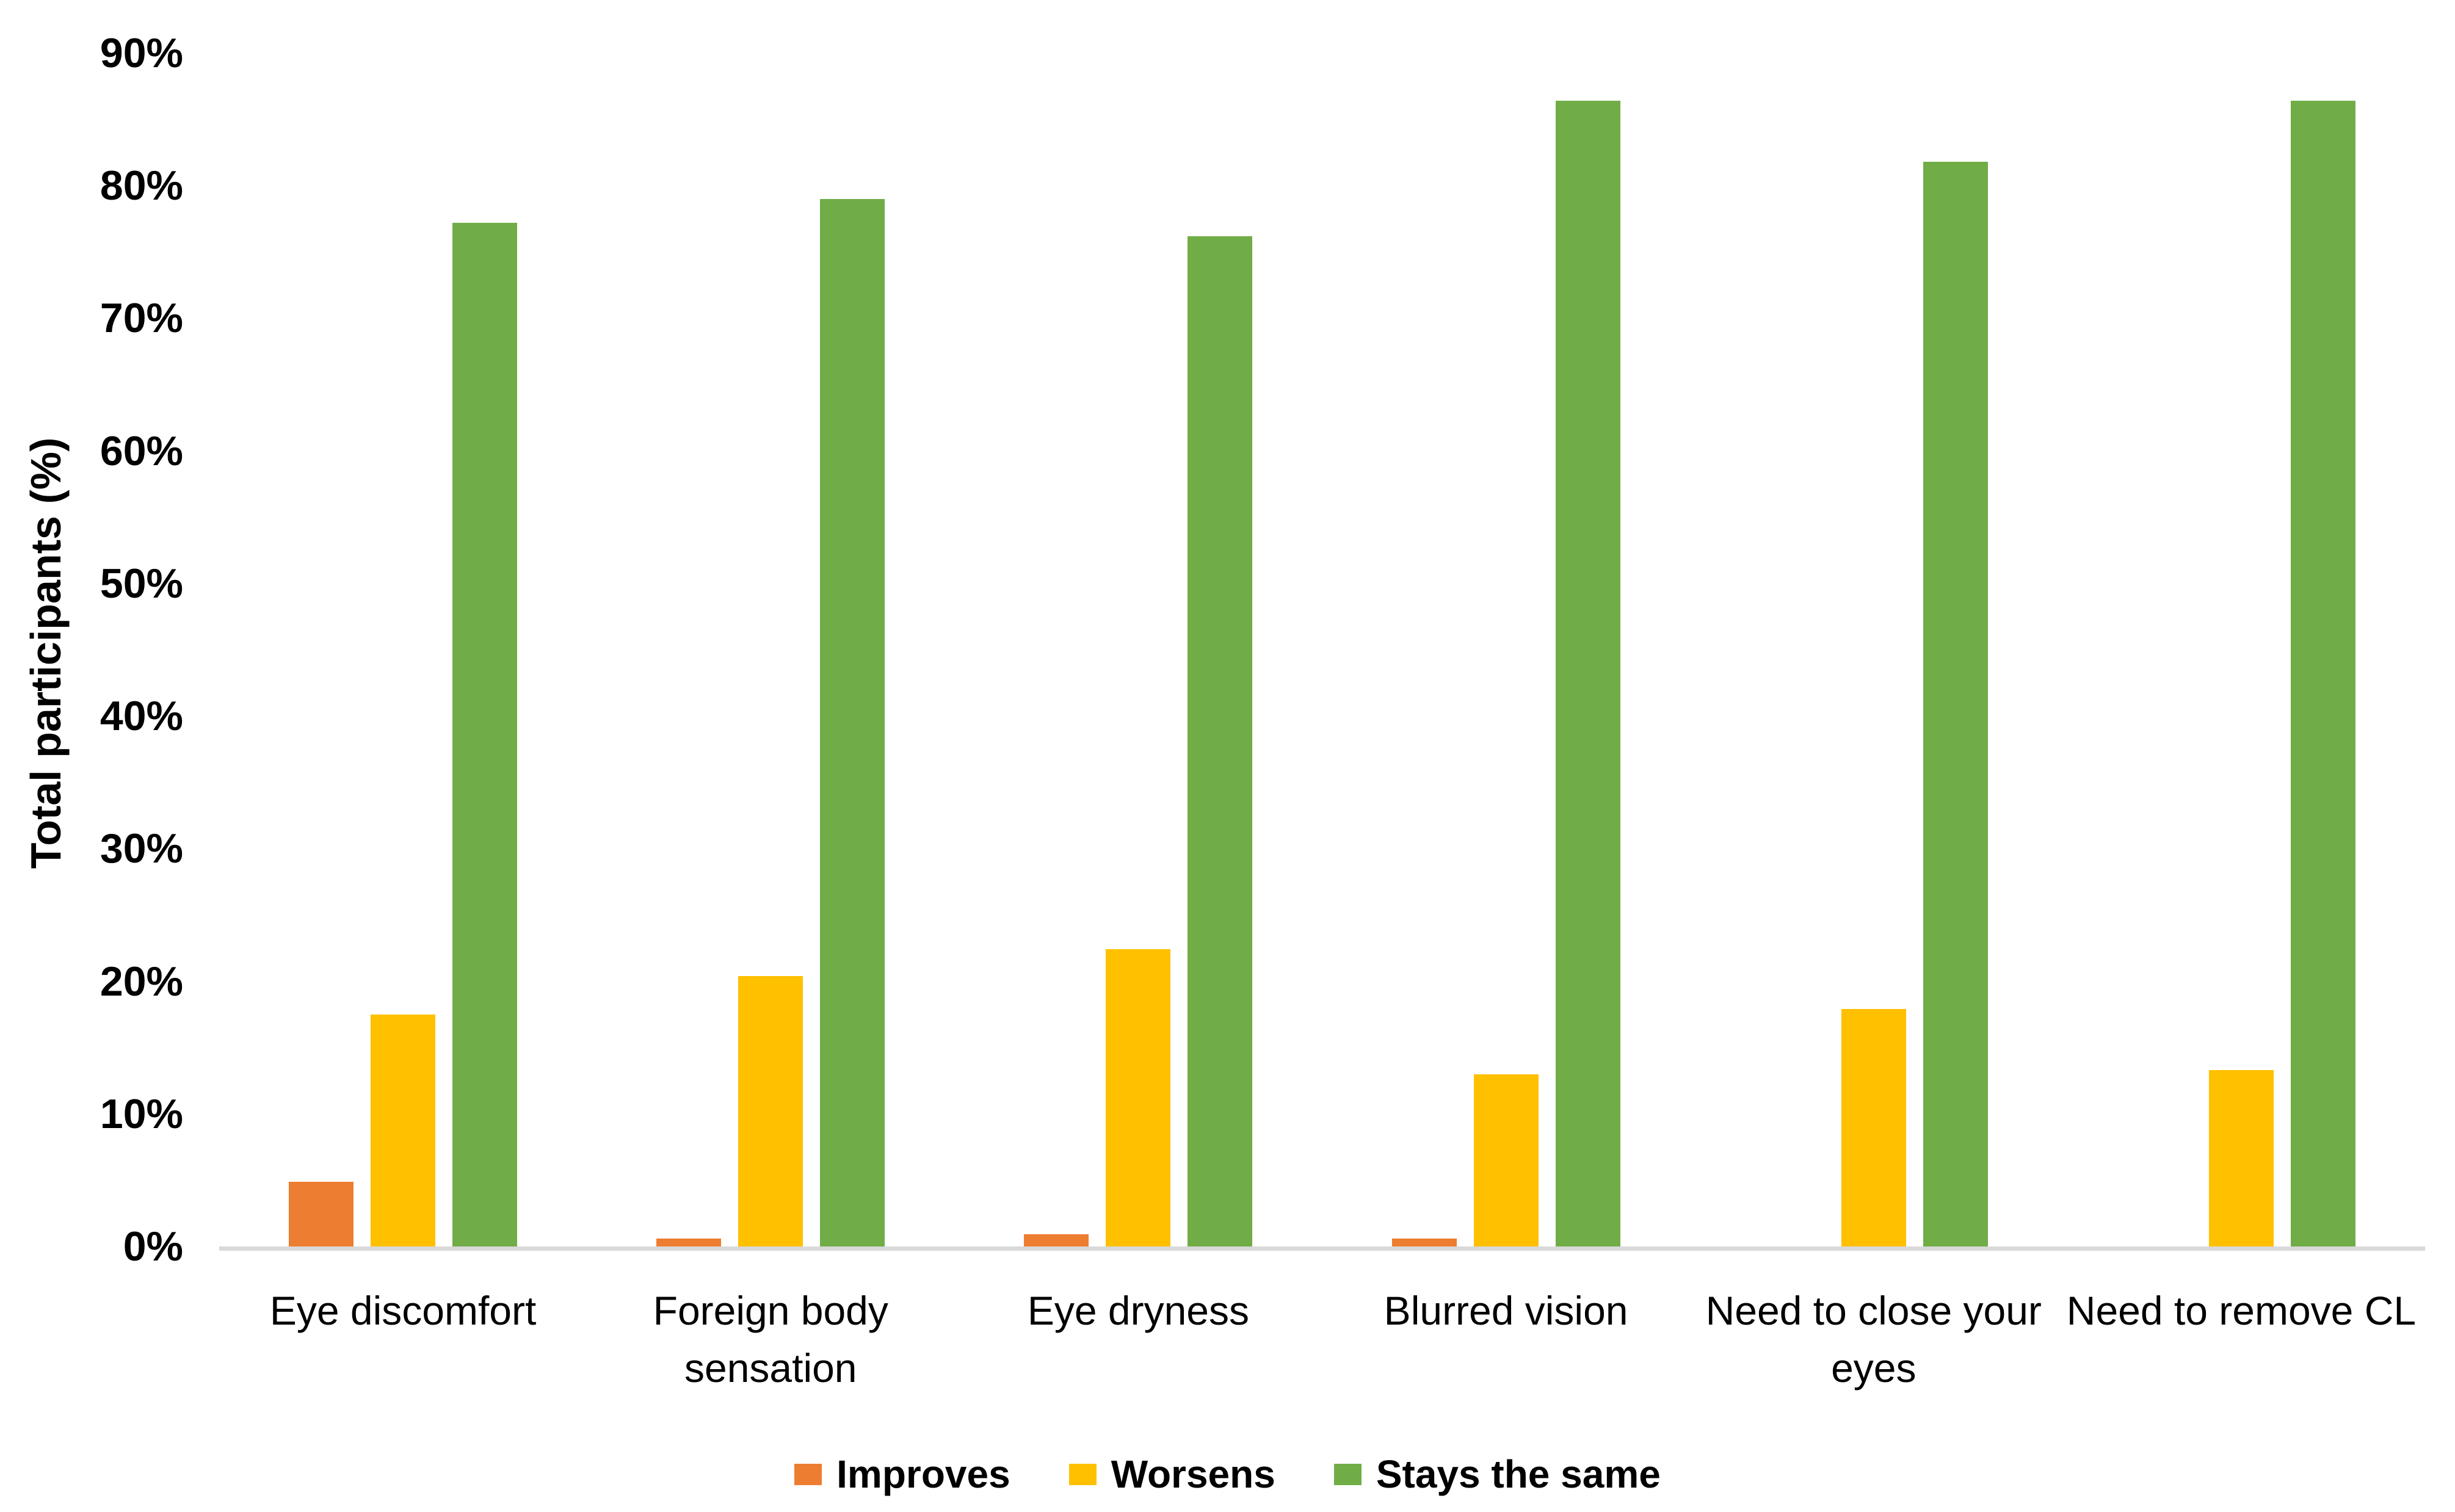 This screenshot has width=2455, height=1512. I want to click on category-label: Blurred vision, so click(1505, 1310).